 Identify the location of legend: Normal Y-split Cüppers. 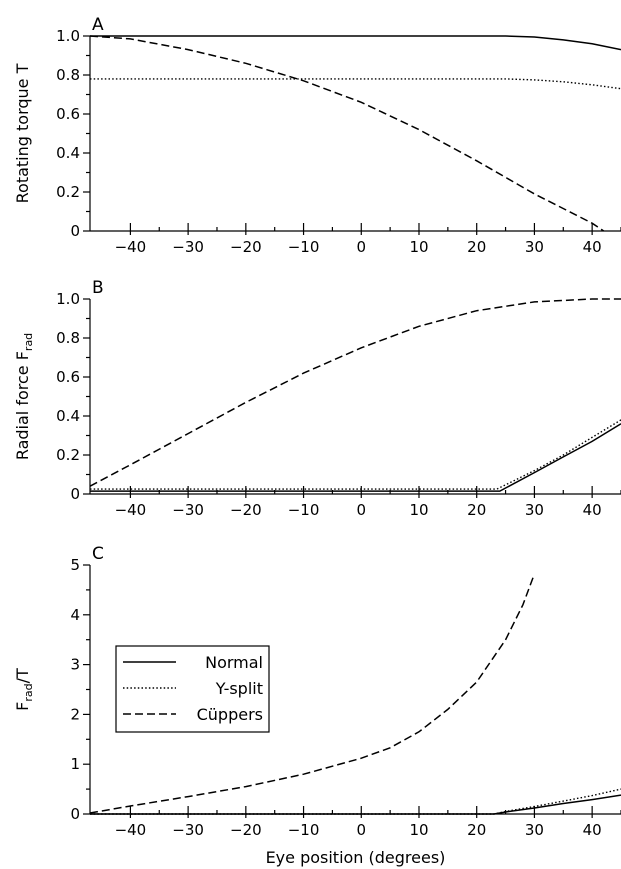
(192, 689).